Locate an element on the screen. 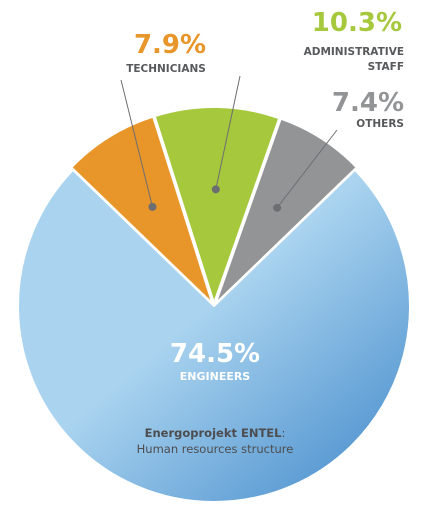  chart-caption-title: Energoprojekt ENTEL: is located at coordinates (215, 433).